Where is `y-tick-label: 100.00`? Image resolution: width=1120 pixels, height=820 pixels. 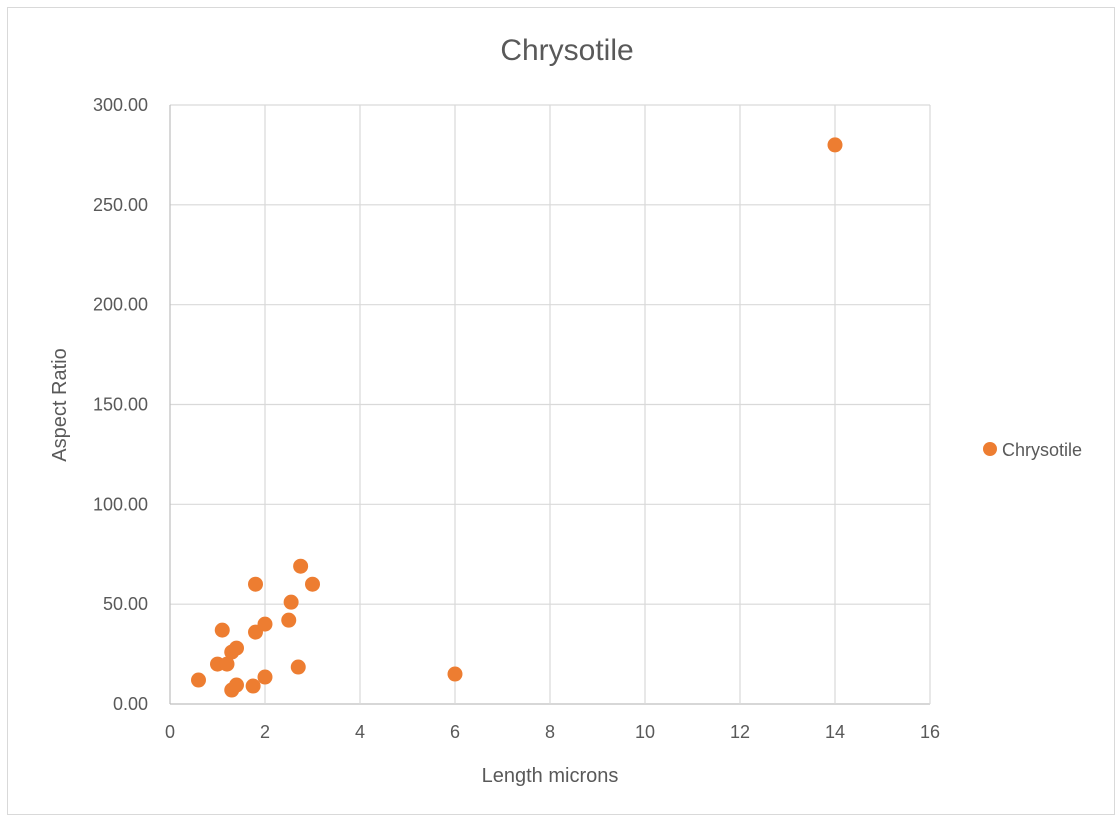
y-tick-label: 100.00 is located at coordinates (120, 504).